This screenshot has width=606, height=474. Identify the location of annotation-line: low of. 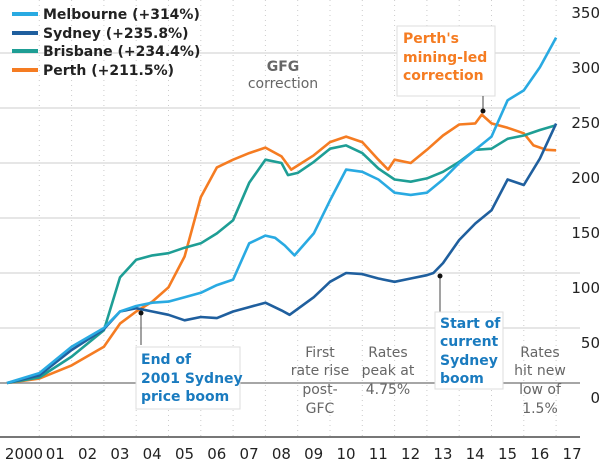
(540, 390).